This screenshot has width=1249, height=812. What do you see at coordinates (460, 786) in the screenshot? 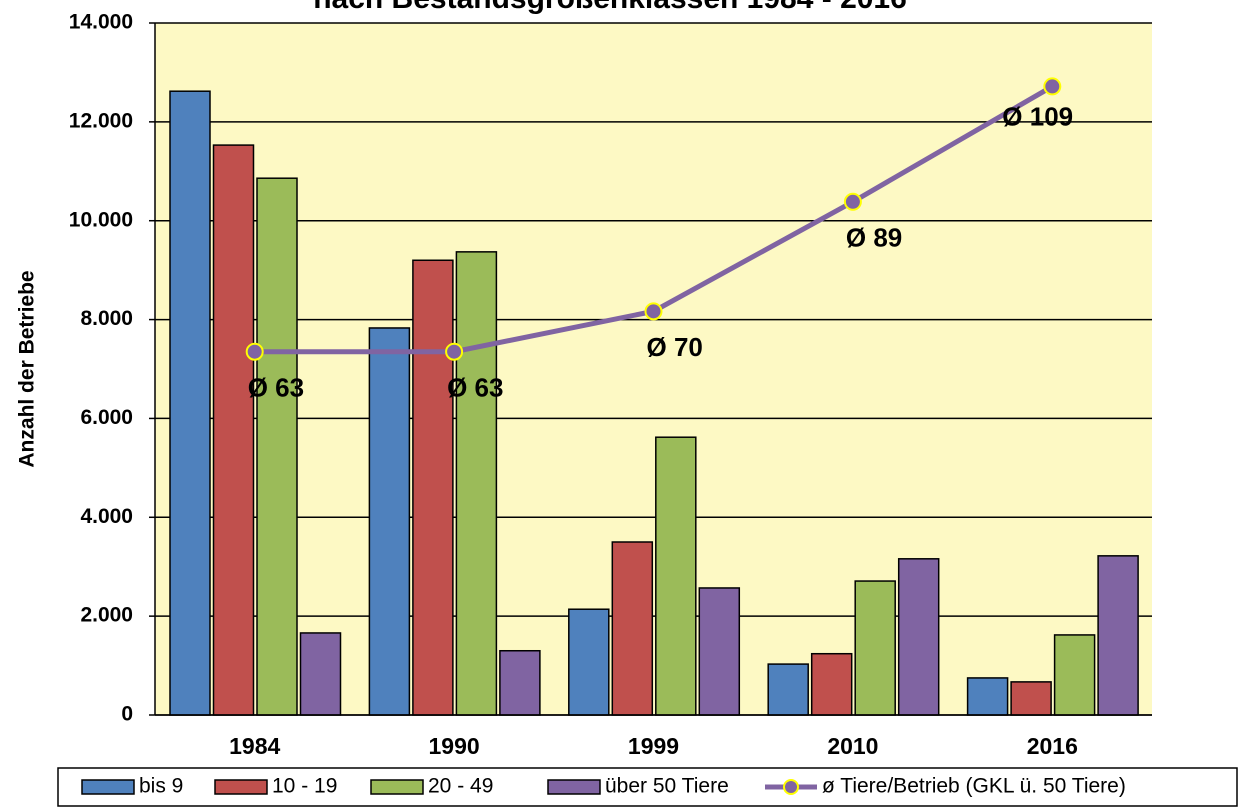
I see `legend-label: 20 - 49` at bounding box center [460, 786].